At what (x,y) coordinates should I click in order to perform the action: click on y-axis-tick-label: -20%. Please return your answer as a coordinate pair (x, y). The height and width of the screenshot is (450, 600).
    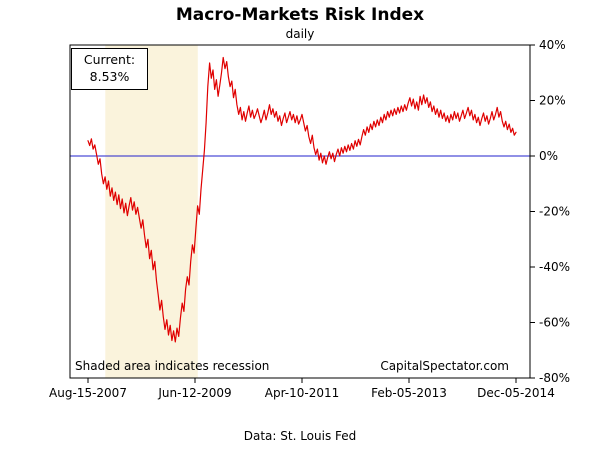
    Looking at the image, I should click on (554, 212).